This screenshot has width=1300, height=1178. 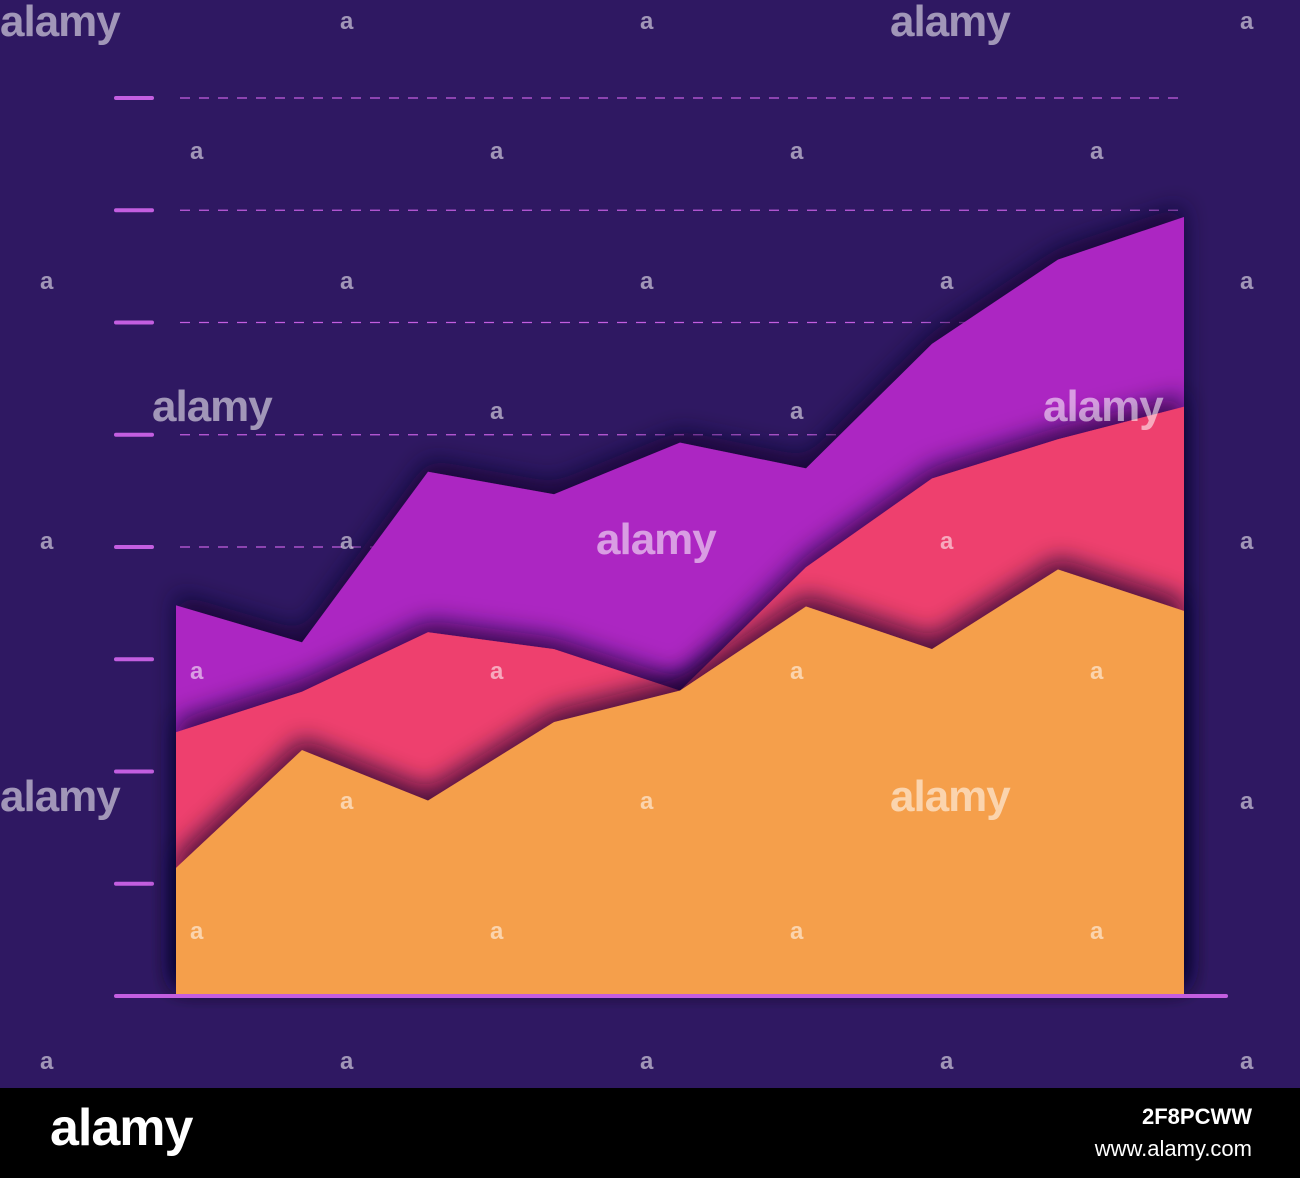 I want to click on footer-url: www.alamy.com, so click(x=1173, y=1148).